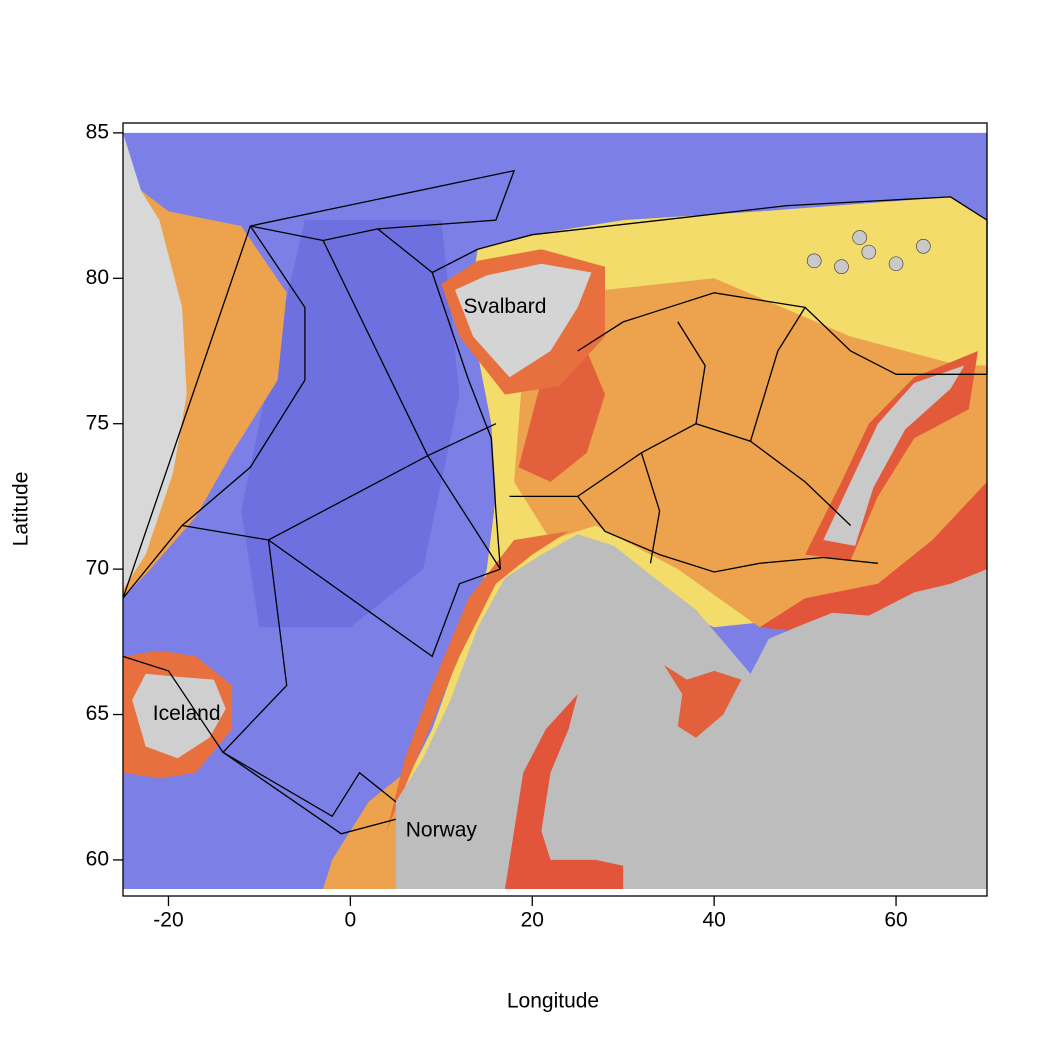 The width and height of the screenshot is (1050, 1050). Describe the element at coordinates (97, 568) in the screenshot. I see `y-tick-label: 70` at that location.